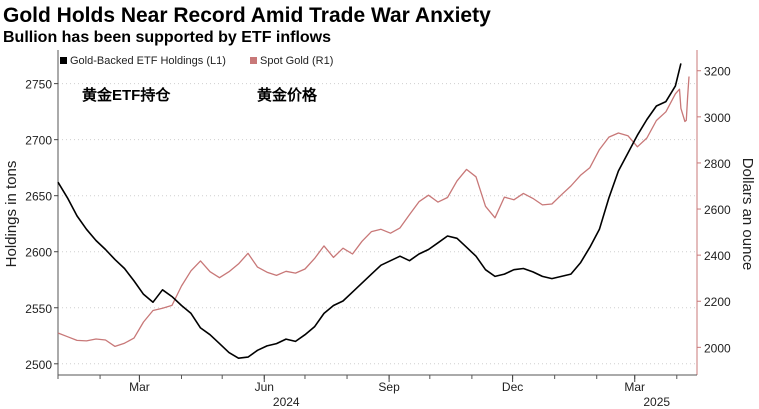 The width and height of the screenshot is (759, 409). What do you see at coordinates (264, 387) in the screenshot?
I see `x-tick-label: Jun` at bounding box center [264, 387].